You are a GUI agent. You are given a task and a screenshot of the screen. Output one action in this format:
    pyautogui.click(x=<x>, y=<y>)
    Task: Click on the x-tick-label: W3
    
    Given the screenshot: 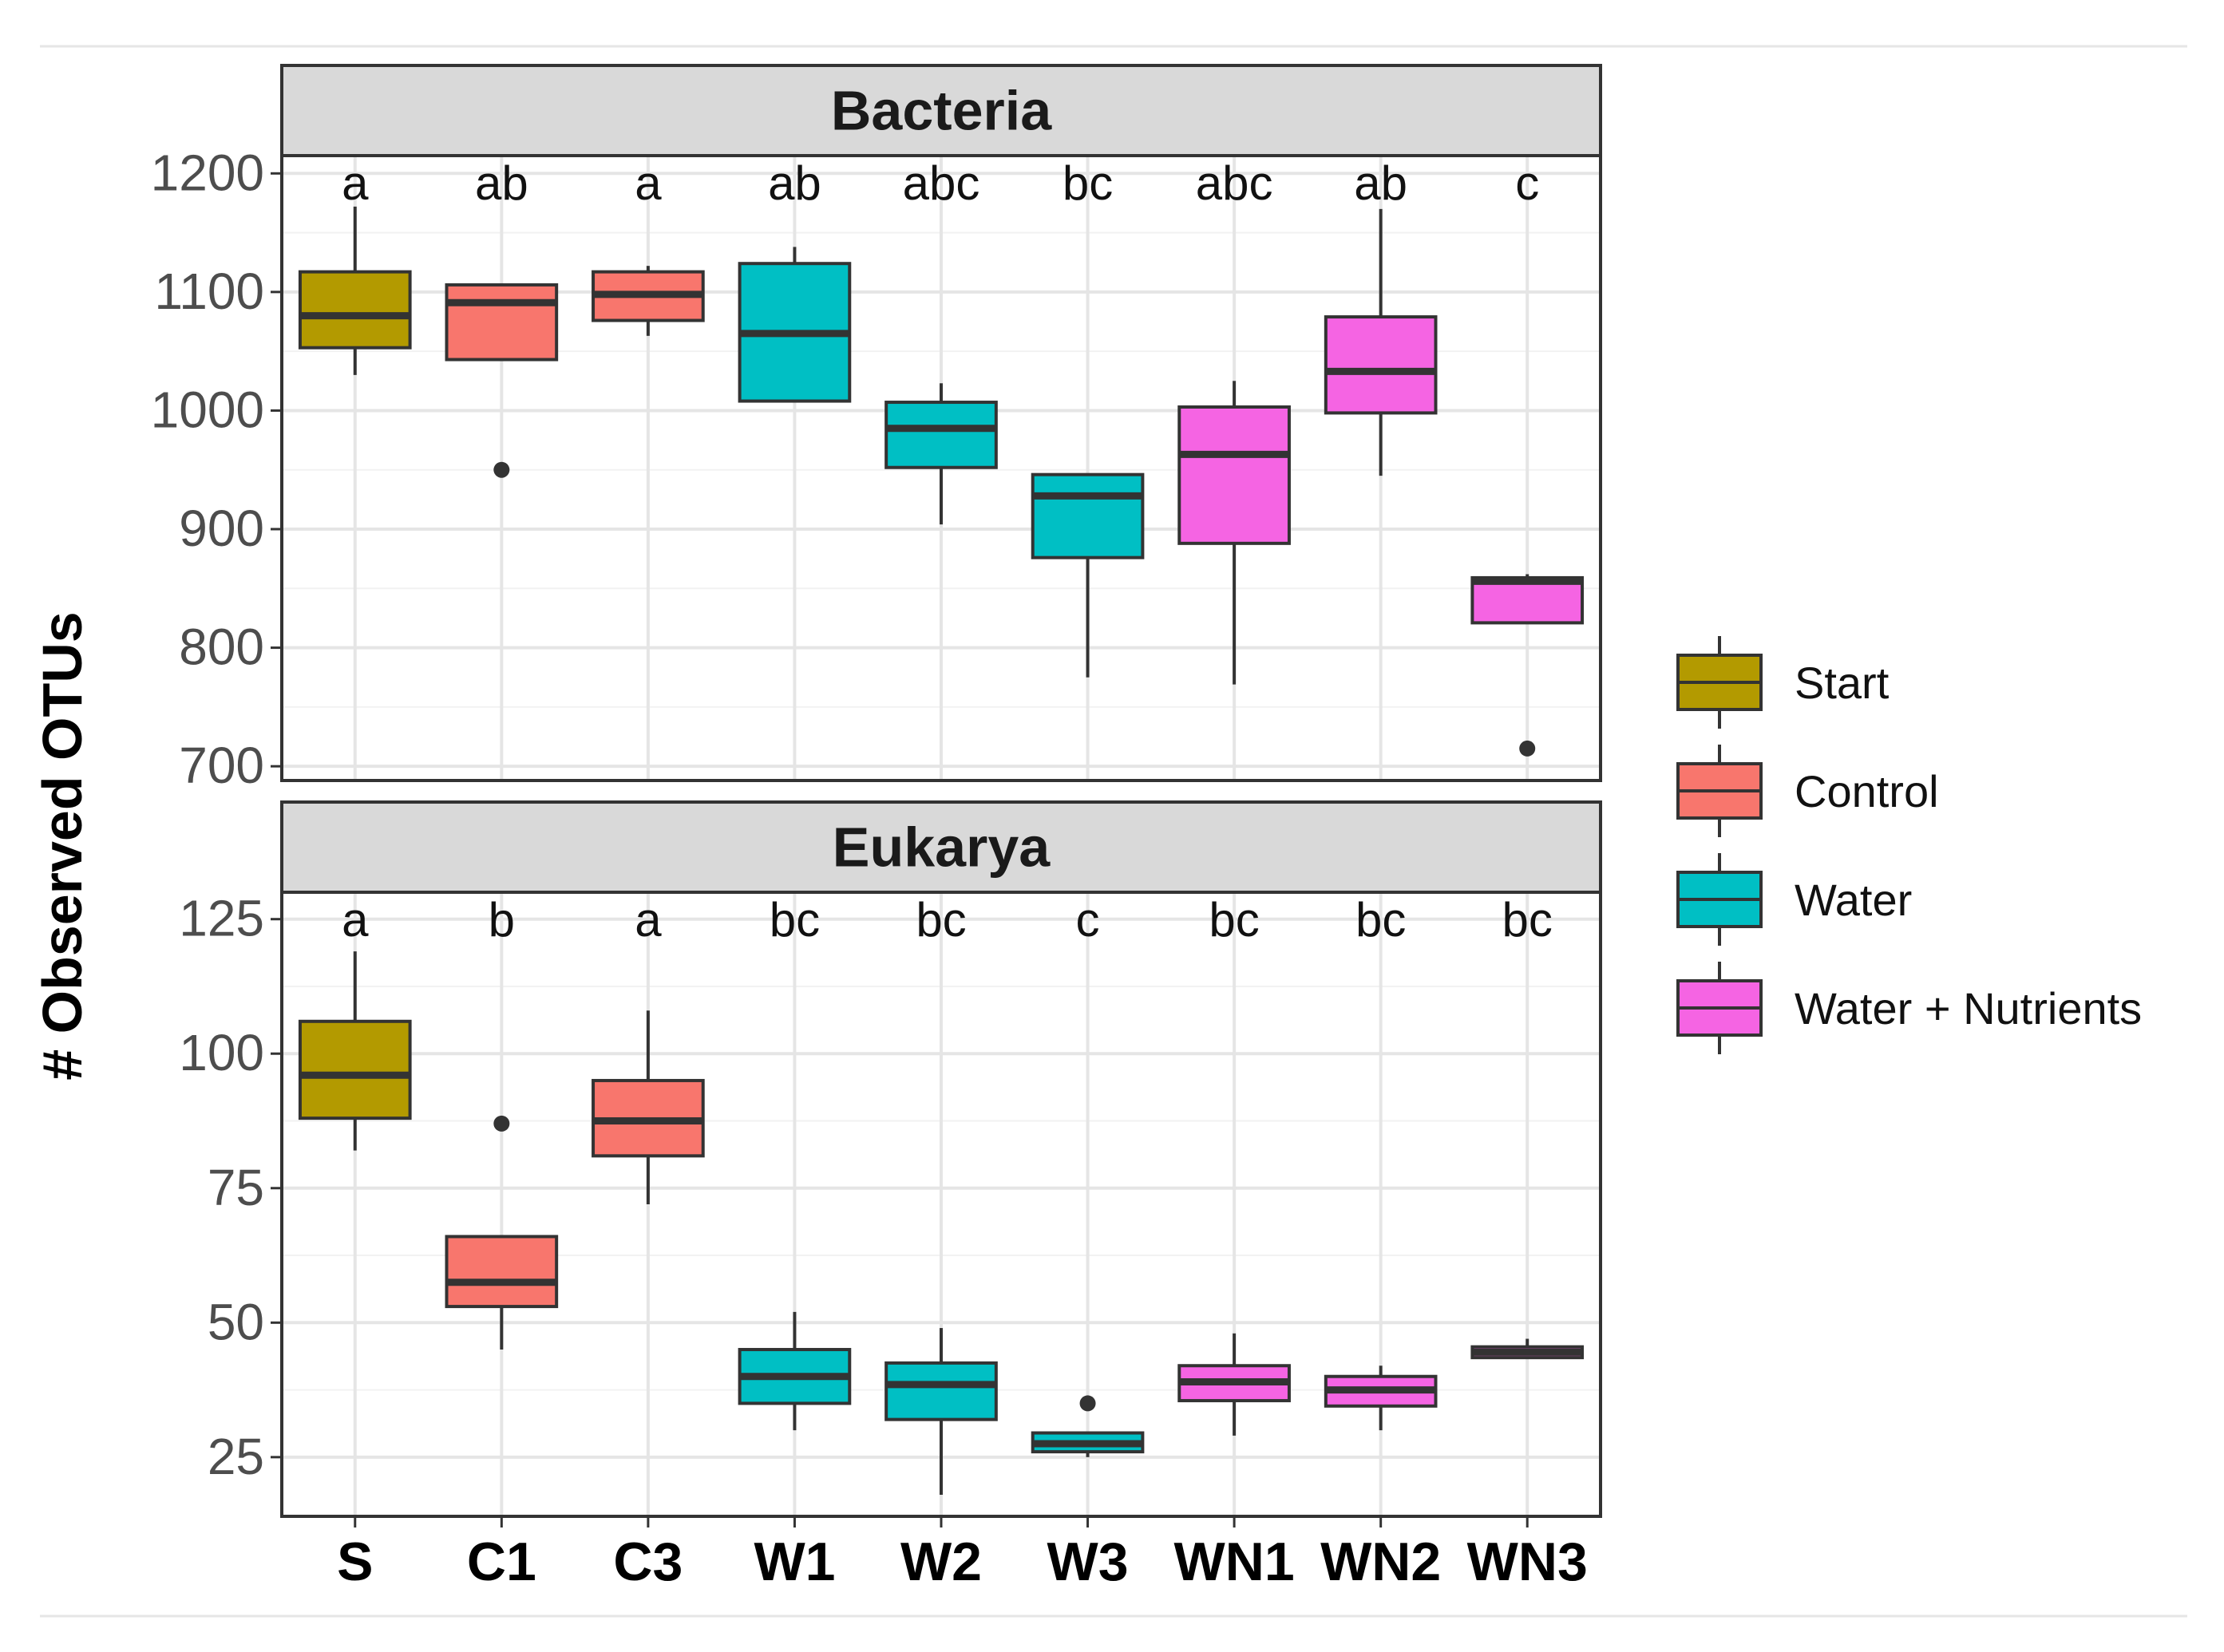 What is the action you would take?
    pyautogui.click(x=1088, y=1561)
    